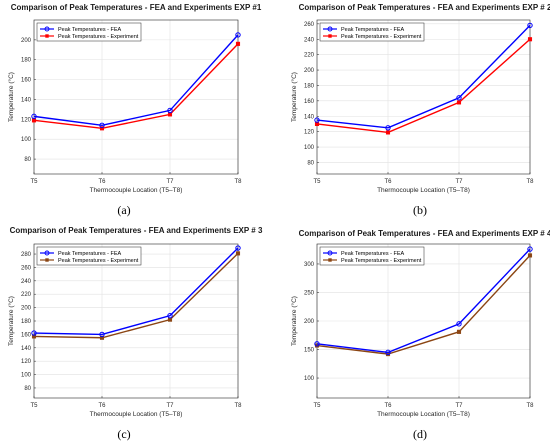 Image resolution: width=550 pixels, height=444 pixels. I want to click on y-tick-label: 300, so click(309, 265).